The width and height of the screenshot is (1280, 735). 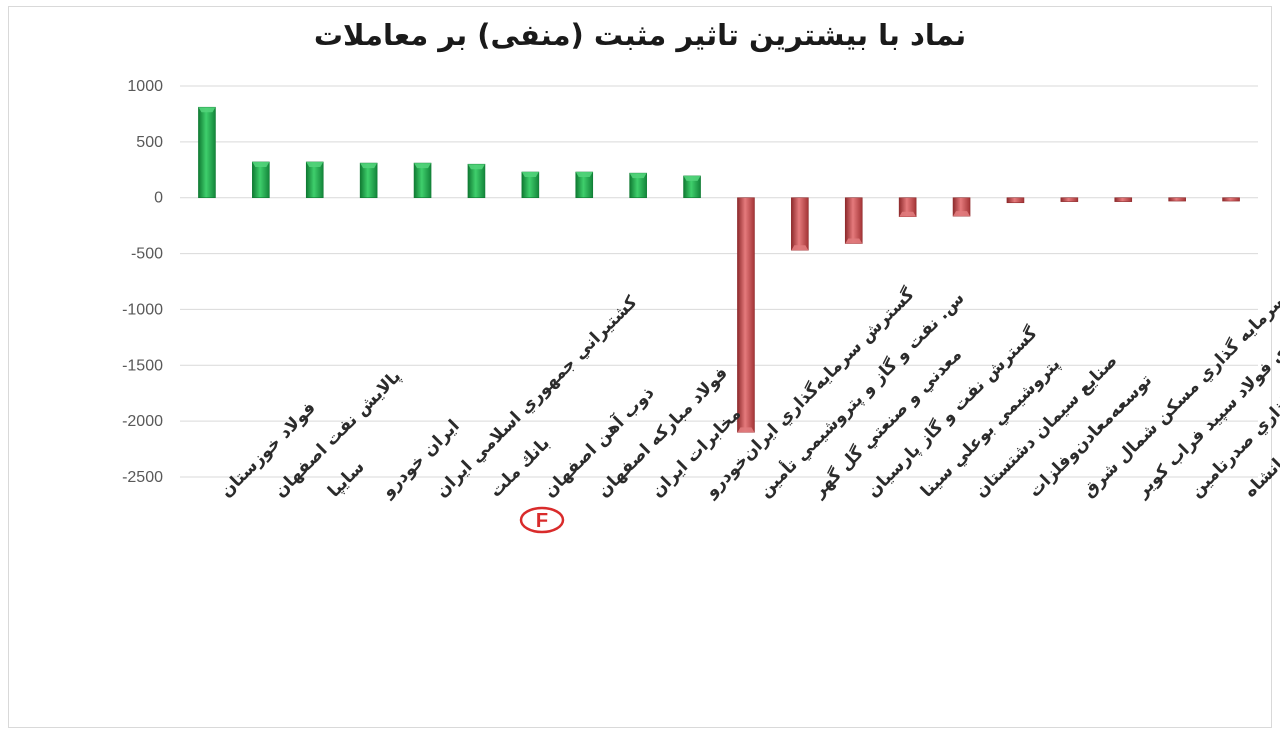 What do you see at coordinates (158, 198) in the screenshot?
I see `y-tick-label: 0` at bounding box center [158, 198].